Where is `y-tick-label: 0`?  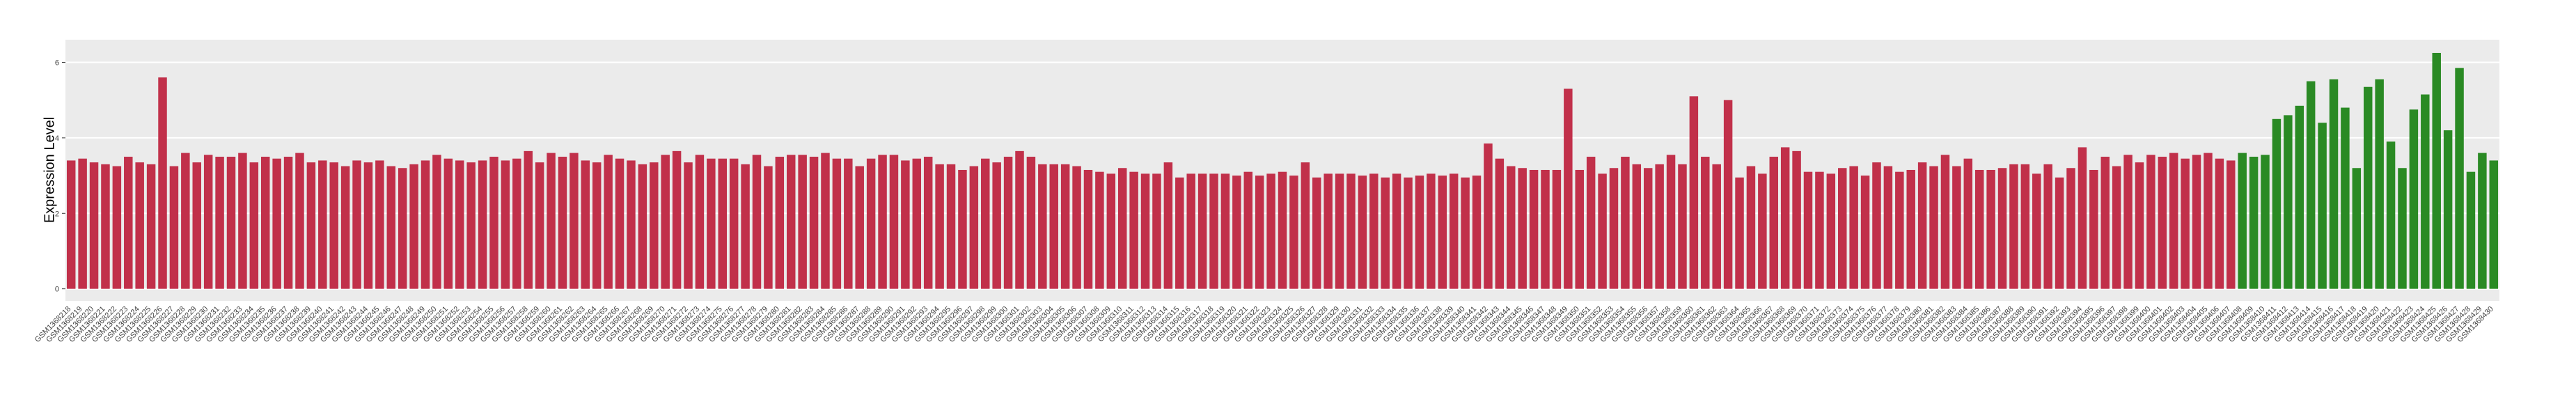 y-tick-label: 0 is located at coordinates (57, 290).